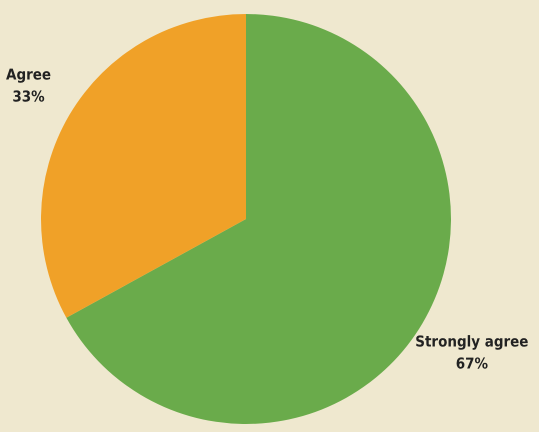 This screenshot has height=432, width=539. Describe the element at coordinates (472, 363) in the screenshot. I see `data-label: 67%` at that location.